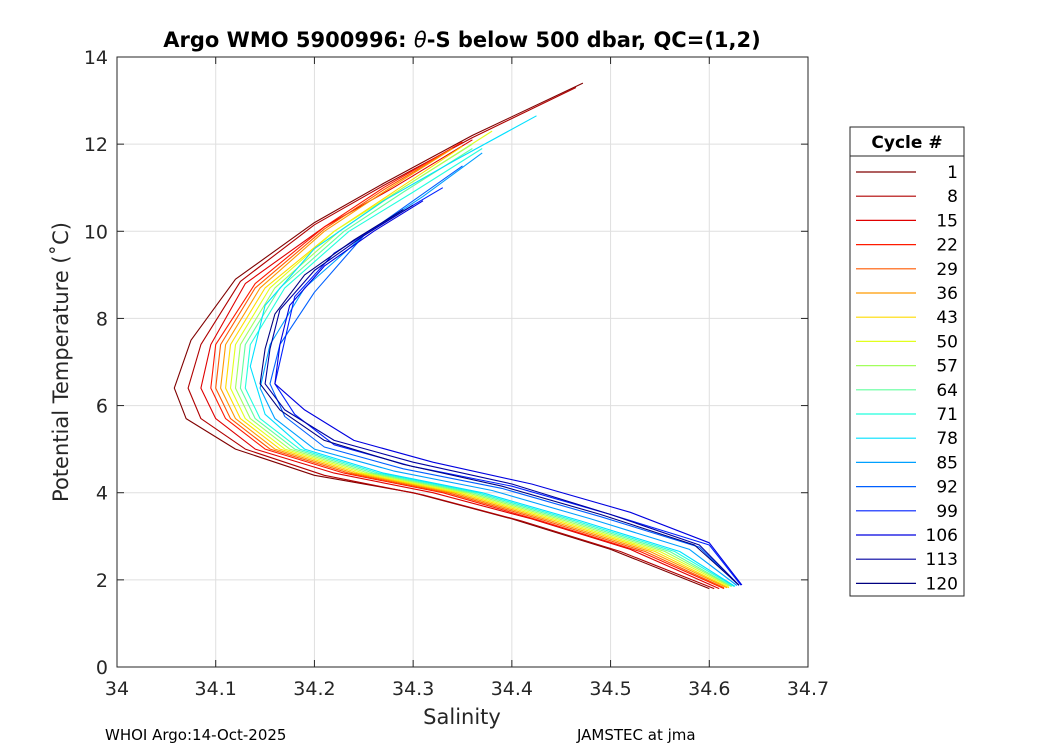 This screenshot has width=1050, height=750. I want to click on legend-label: 57, so click(947, 367).